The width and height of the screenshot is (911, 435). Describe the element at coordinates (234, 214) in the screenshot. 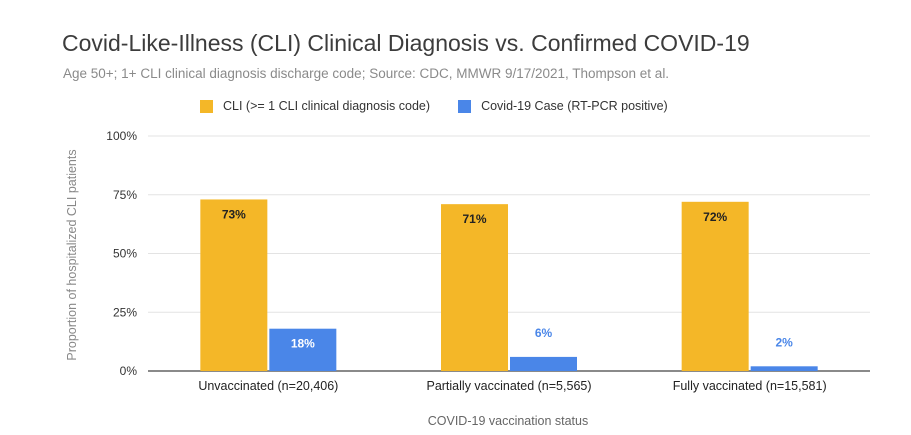

I see `data-label: 73%` at that location.